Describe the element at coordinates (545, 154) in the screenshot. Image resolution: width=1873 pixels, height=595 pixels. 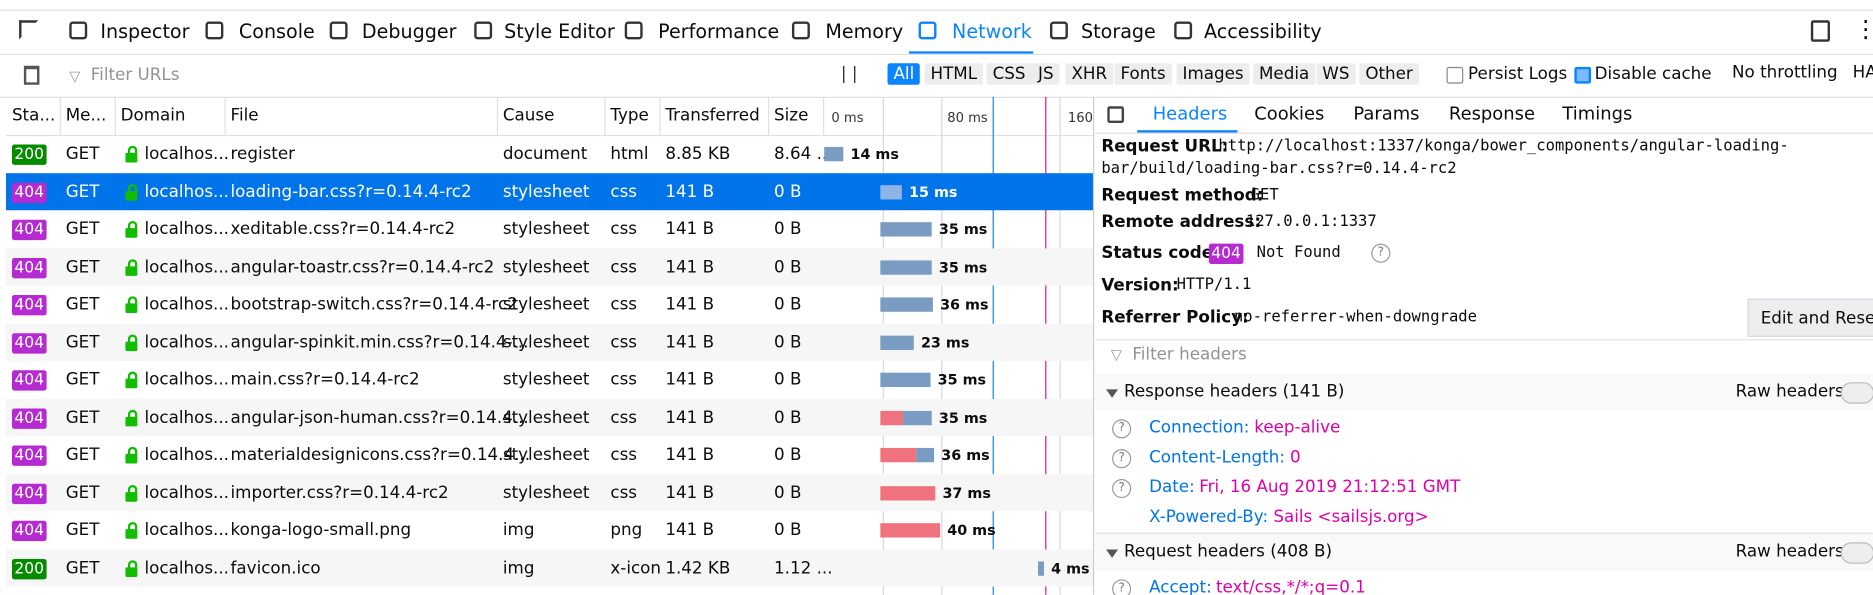
I see `cause: document` at that location.